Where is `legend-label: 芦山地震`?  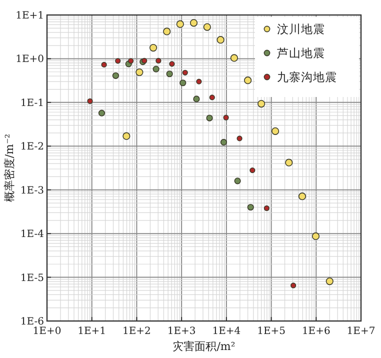
legend-label: 芦山地震 is located at coordinates (301, 53).